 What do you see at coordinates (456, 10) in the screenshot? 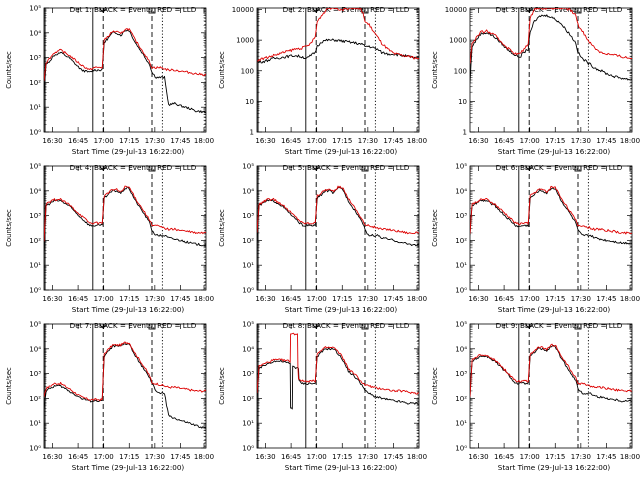
I see `y-tick-label: 10000` at bounding box center [456, 10].